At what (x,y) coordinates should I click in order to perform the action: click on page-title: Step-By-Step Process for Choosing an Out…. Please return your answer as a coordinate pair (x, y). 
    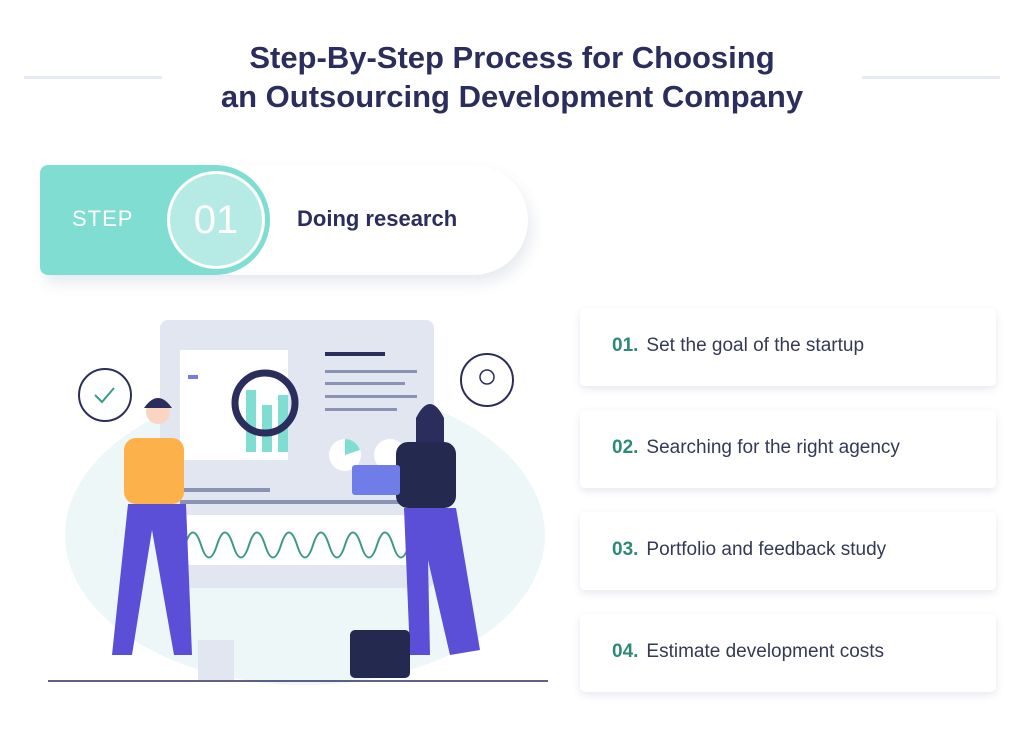
    Looking at the image, I should click on (512, 77).